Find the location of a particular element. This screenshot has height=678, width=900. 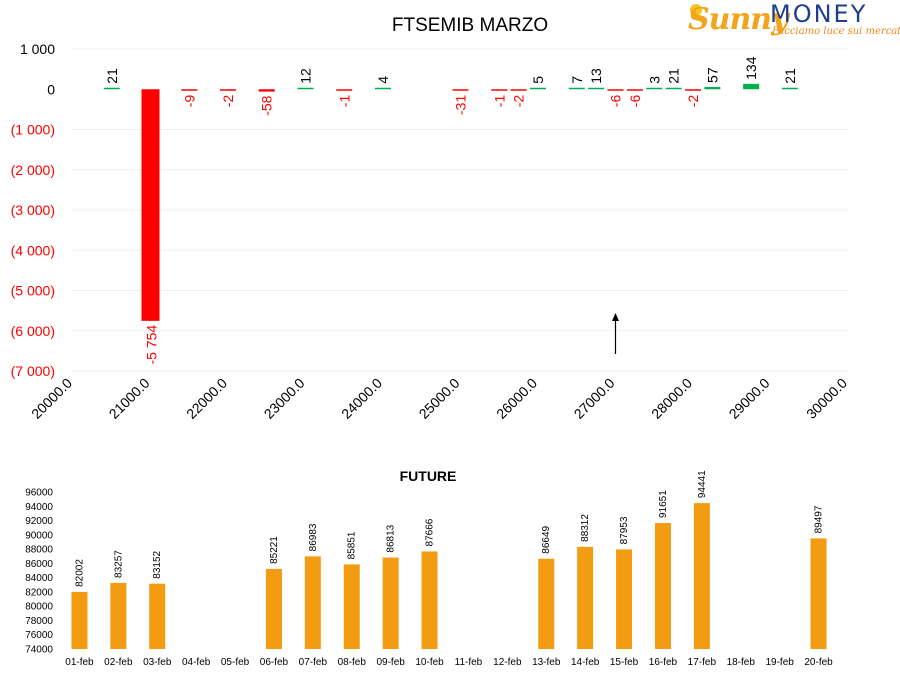

chart1-data-label: 4 is located at coordinates (383, 80).